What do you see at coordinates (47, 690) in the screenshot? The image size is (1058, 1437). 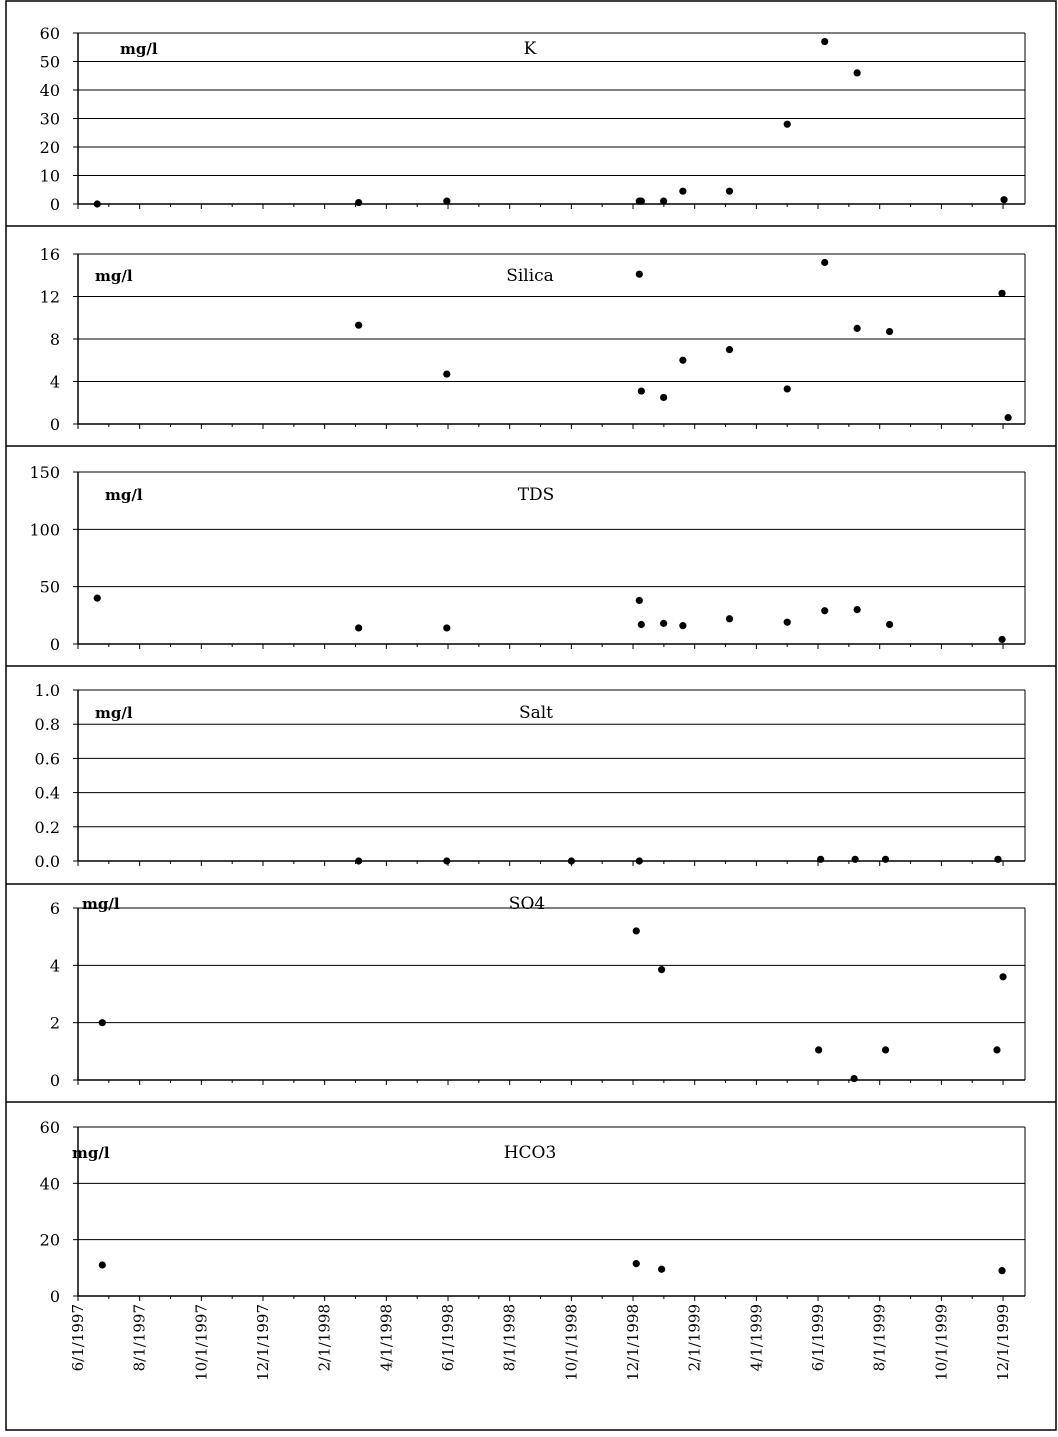 I see `y-tick-label: 1.0` at bounding box center [47, 690].